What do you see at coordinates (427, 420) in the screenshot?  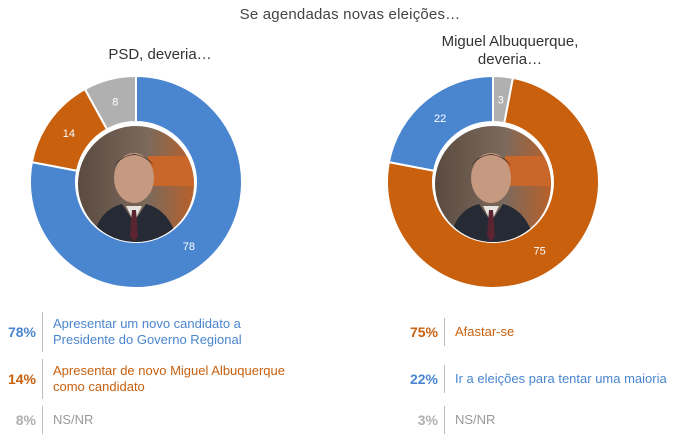 I see `legend-percent: 3%` at bounding box center [427, 420].